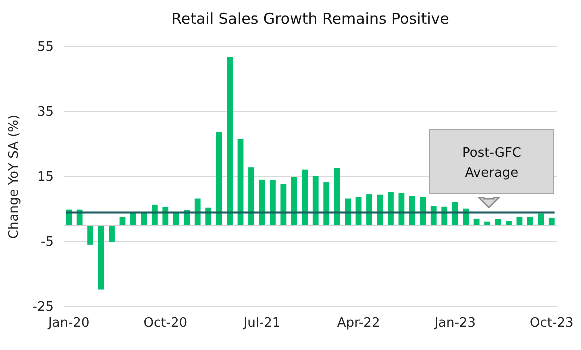 The height and width of the screenshot is (350, 581). What do you see at coordinates (43, 308) in the screenshot?
I see `y-tick-label: -25` at bounding box center [43, 308].